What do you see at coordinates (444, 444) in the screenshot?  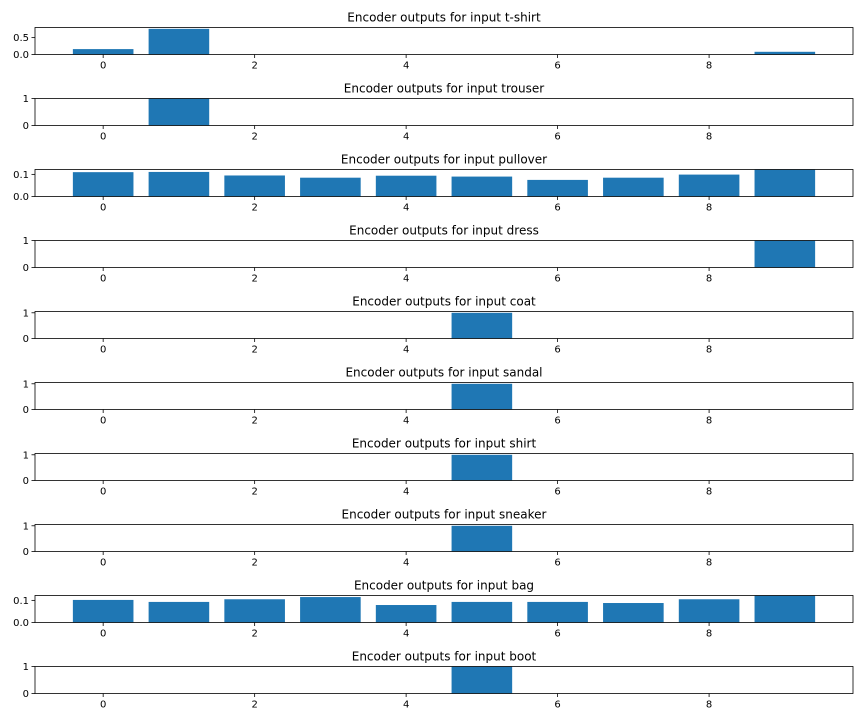 I see `subplot-title: Encoder outputs for input shirt` at bounding box center [444, 444].